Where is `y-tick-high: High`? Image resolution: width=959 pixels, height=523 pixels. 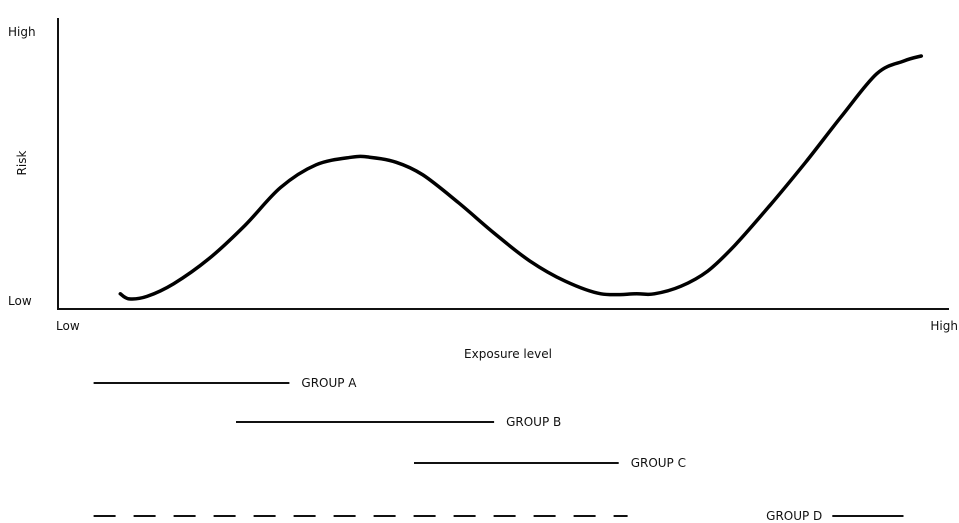
y-tick-high: High is located at coordinates (22, 32).